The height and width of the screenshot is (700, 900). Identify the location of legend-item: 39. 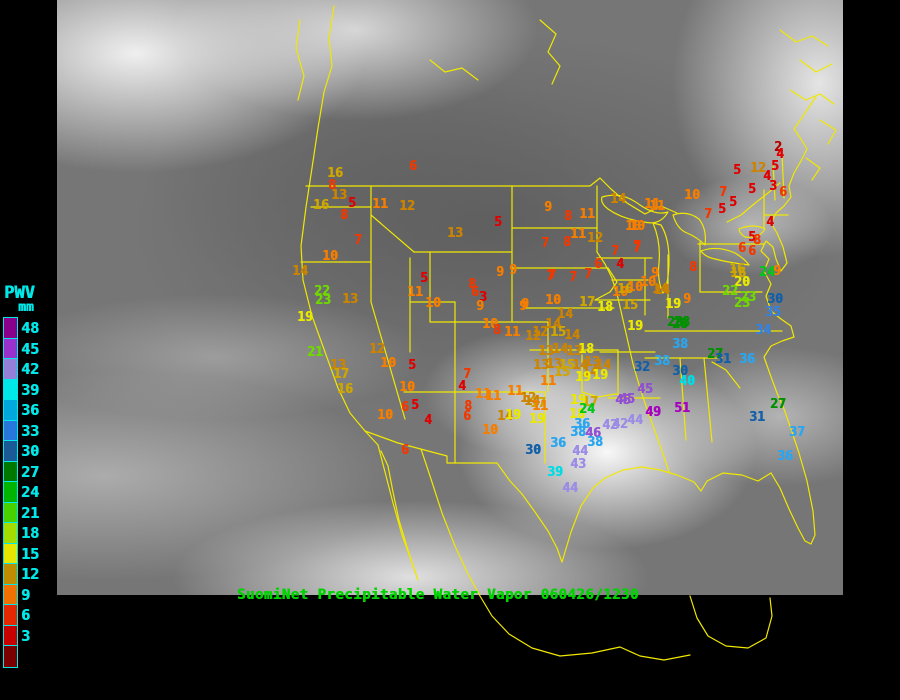
(21, 389).